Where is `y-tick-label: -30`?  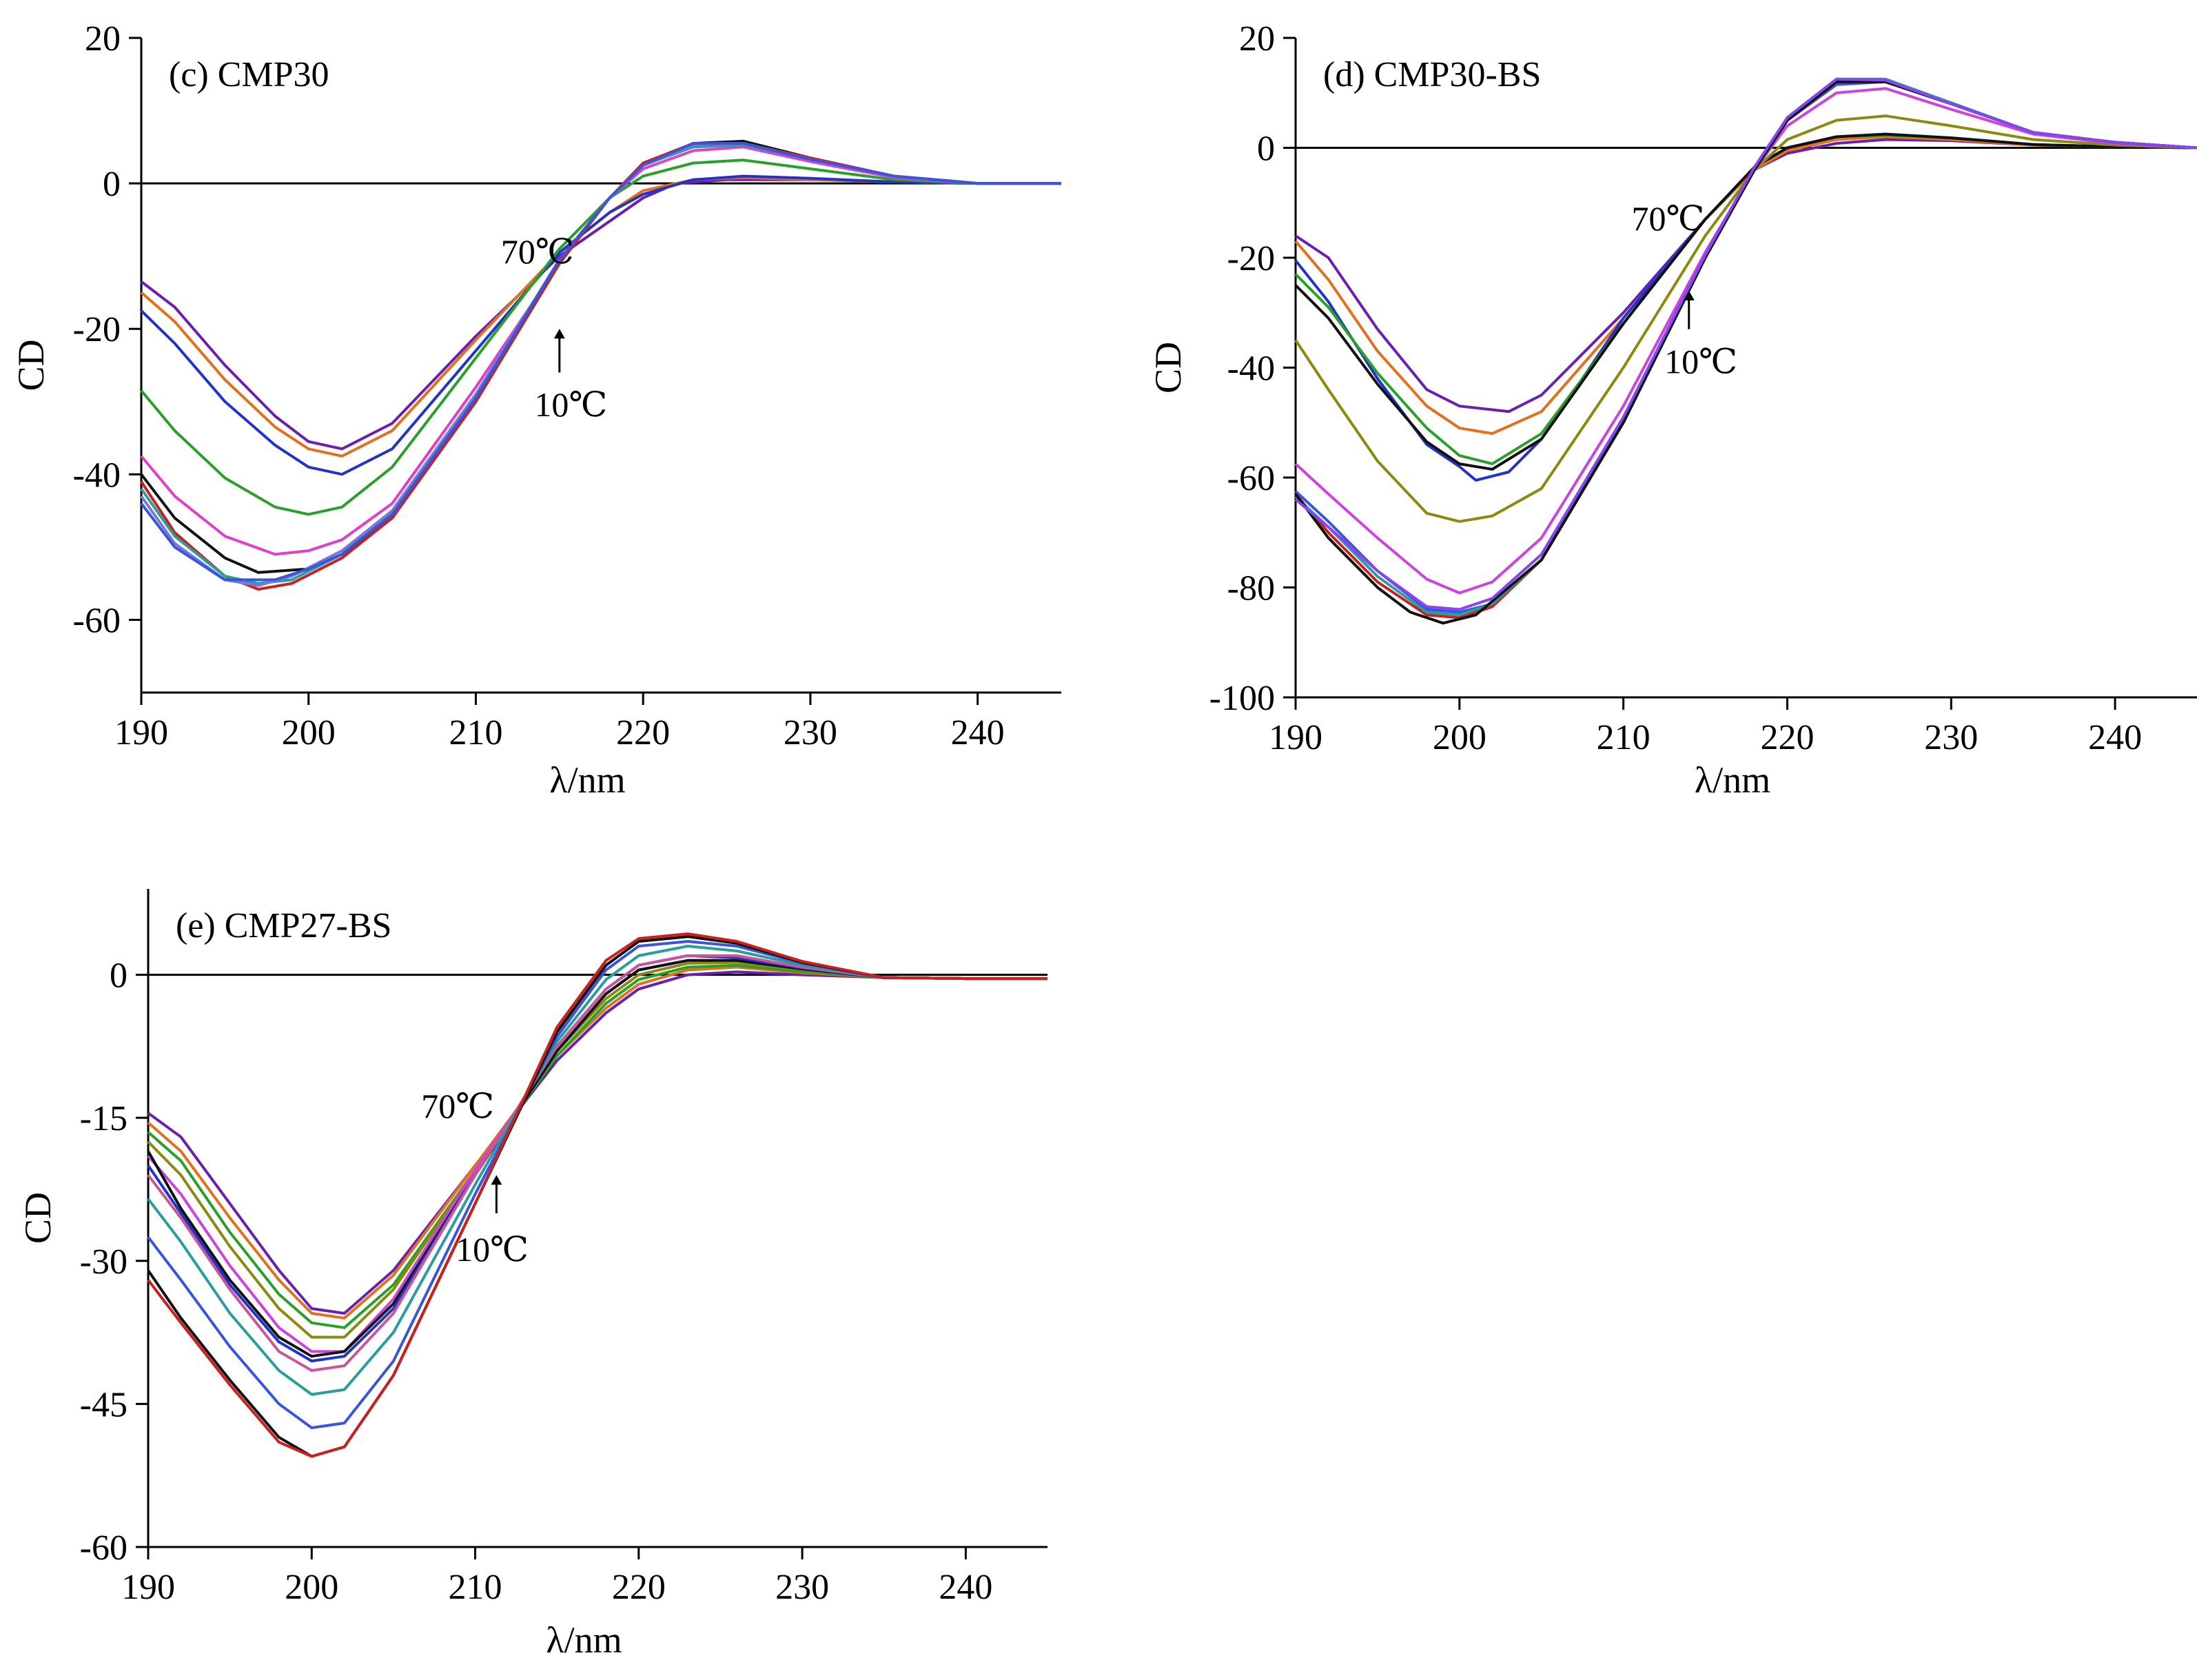
y-tick-label: -30 is located at coordinates (103, 1262).